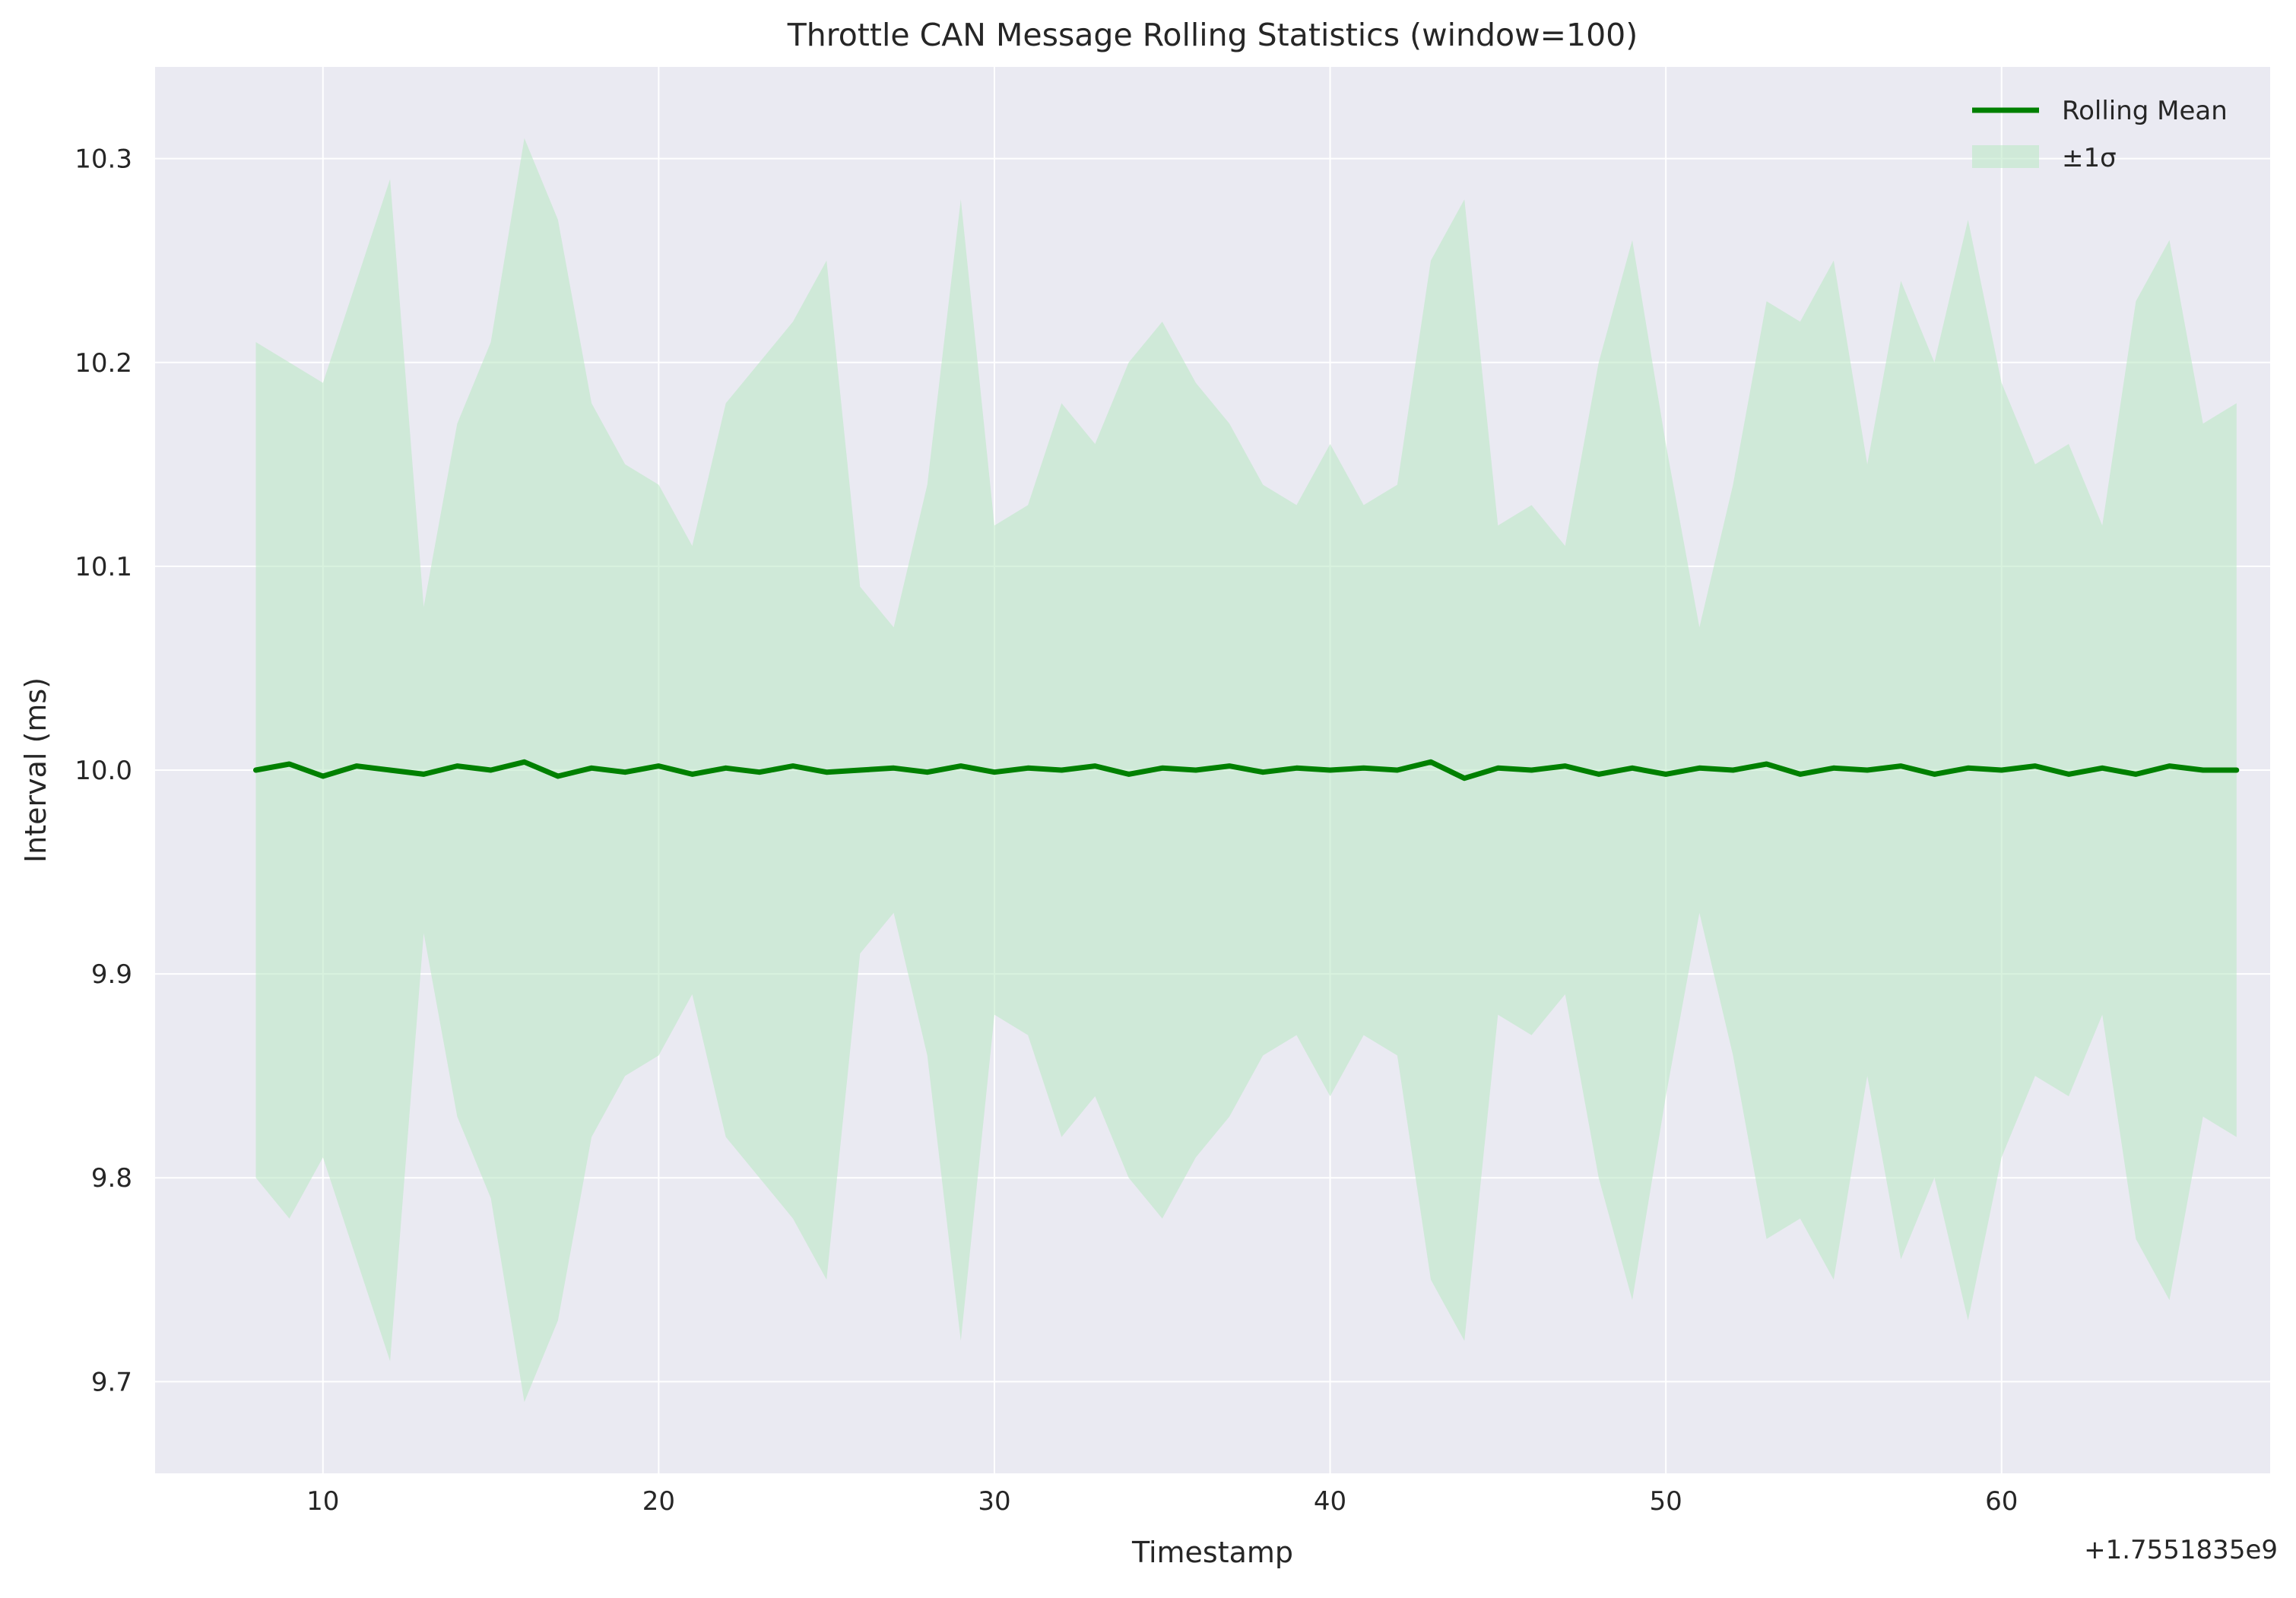 The height and width of the screenshot is (1598, 2296). Describe the element at coordinates (103, 567) in the screenshot. I see `y-tick-label: 10.1` at that location.